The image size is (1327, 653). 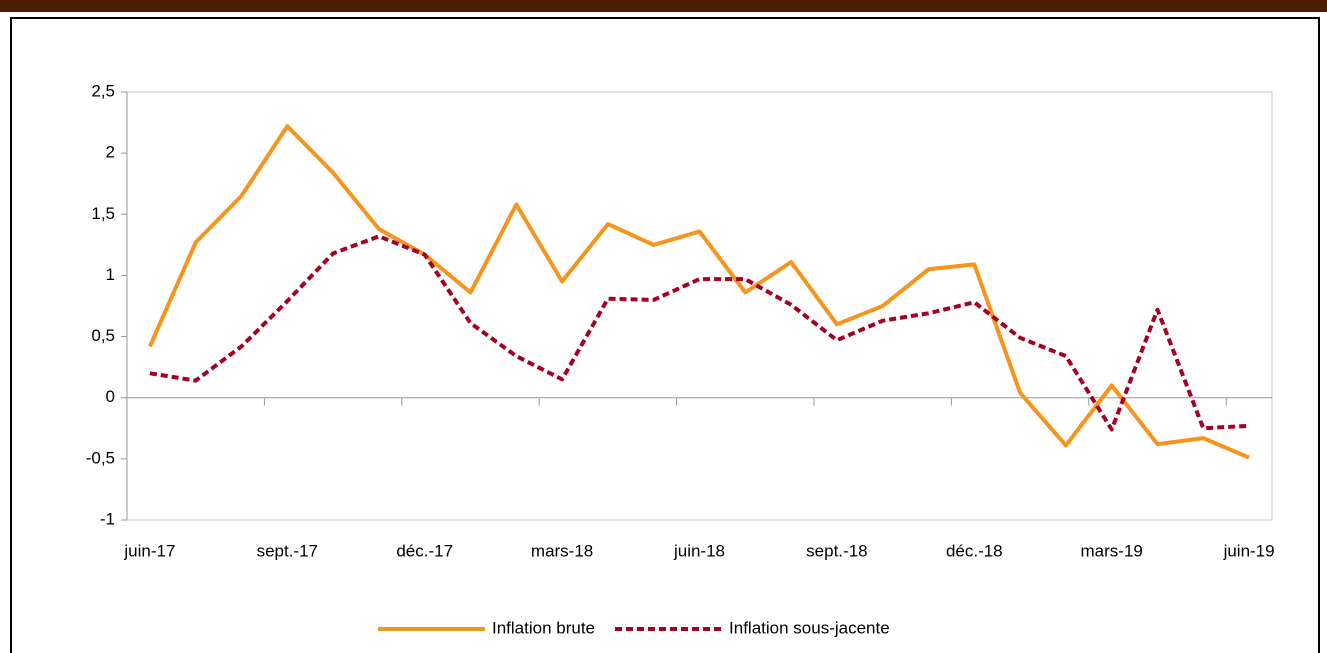 What do you see at coordinates (103, 213) in the screenshot?
I see `y-tick-label: 1,5` at bounding box center [103, 213].